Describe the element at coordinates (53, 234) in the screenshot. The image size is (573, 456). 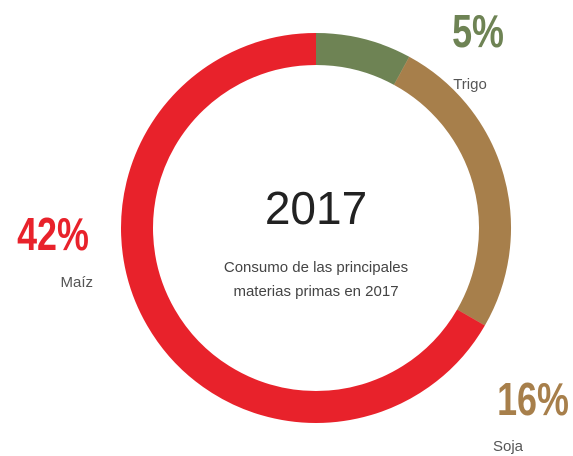
I see `value-label: 42%` at that location.